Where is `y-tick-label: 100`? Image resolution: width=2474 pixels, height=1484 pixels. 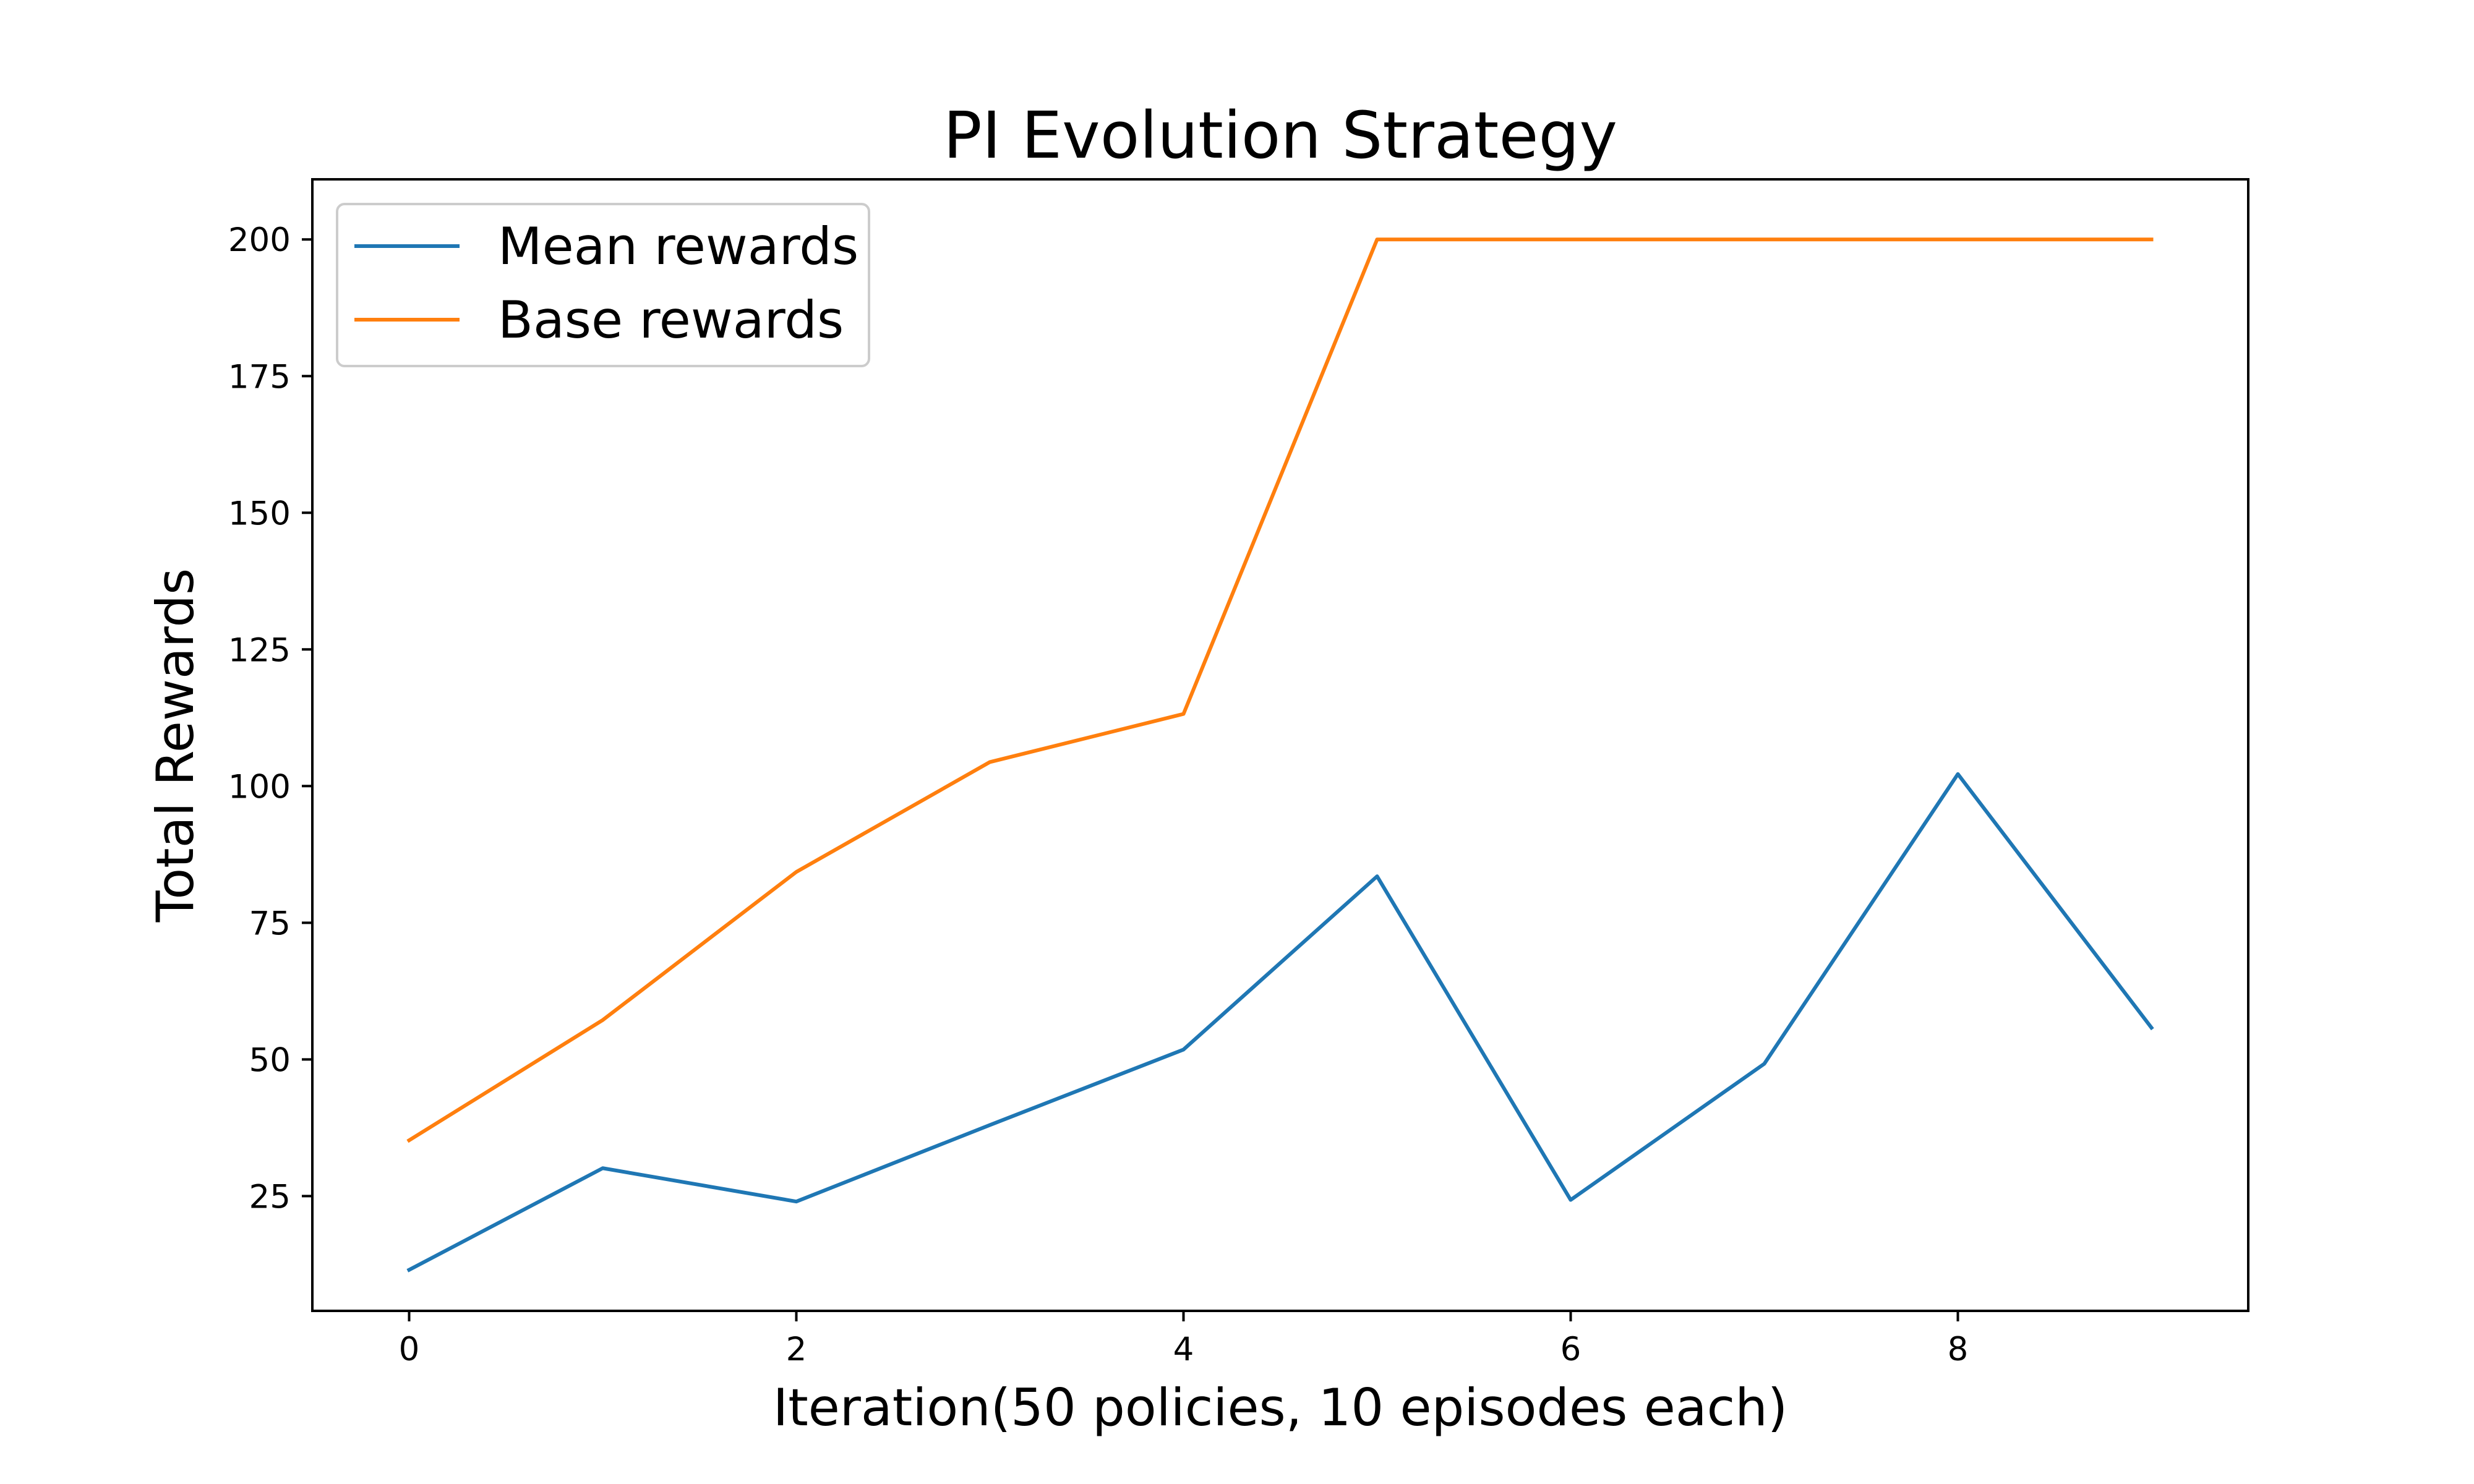 y-tick-label: 100 is located at coordinates (259, 787).